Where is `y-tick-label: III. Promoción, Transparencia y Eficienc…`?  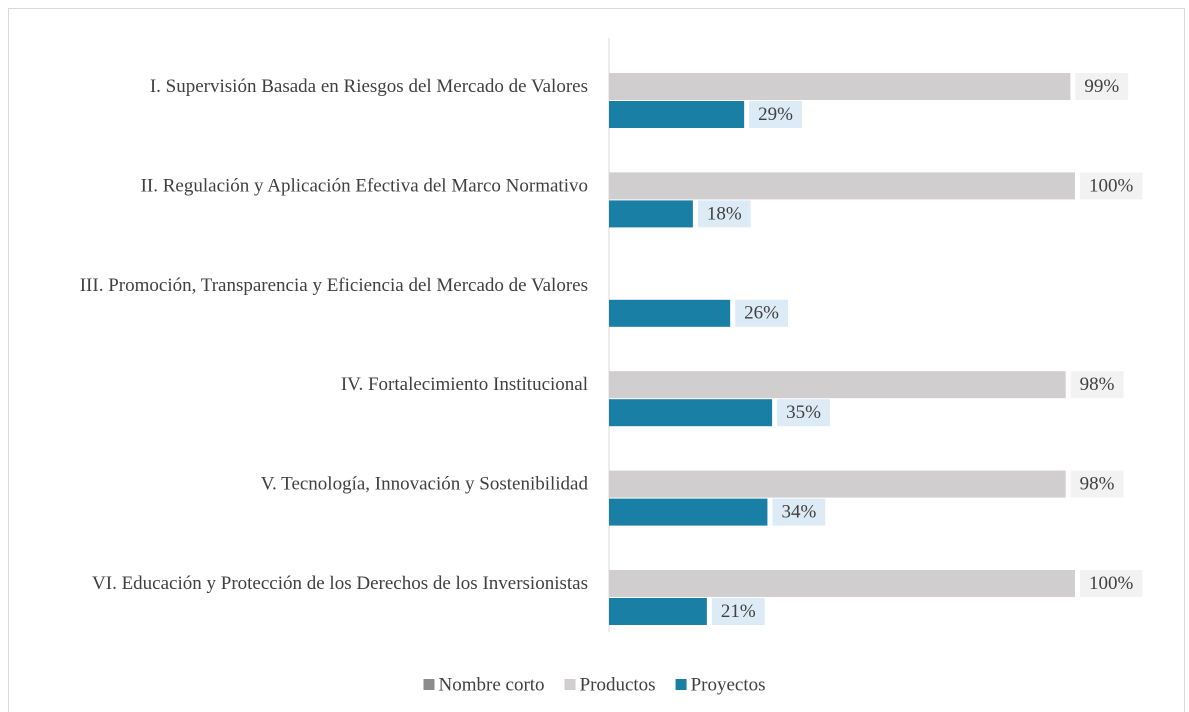 y-tick-label: III. Promoción, Transparencia y Eficienc… is located at coordinates (334, 285).